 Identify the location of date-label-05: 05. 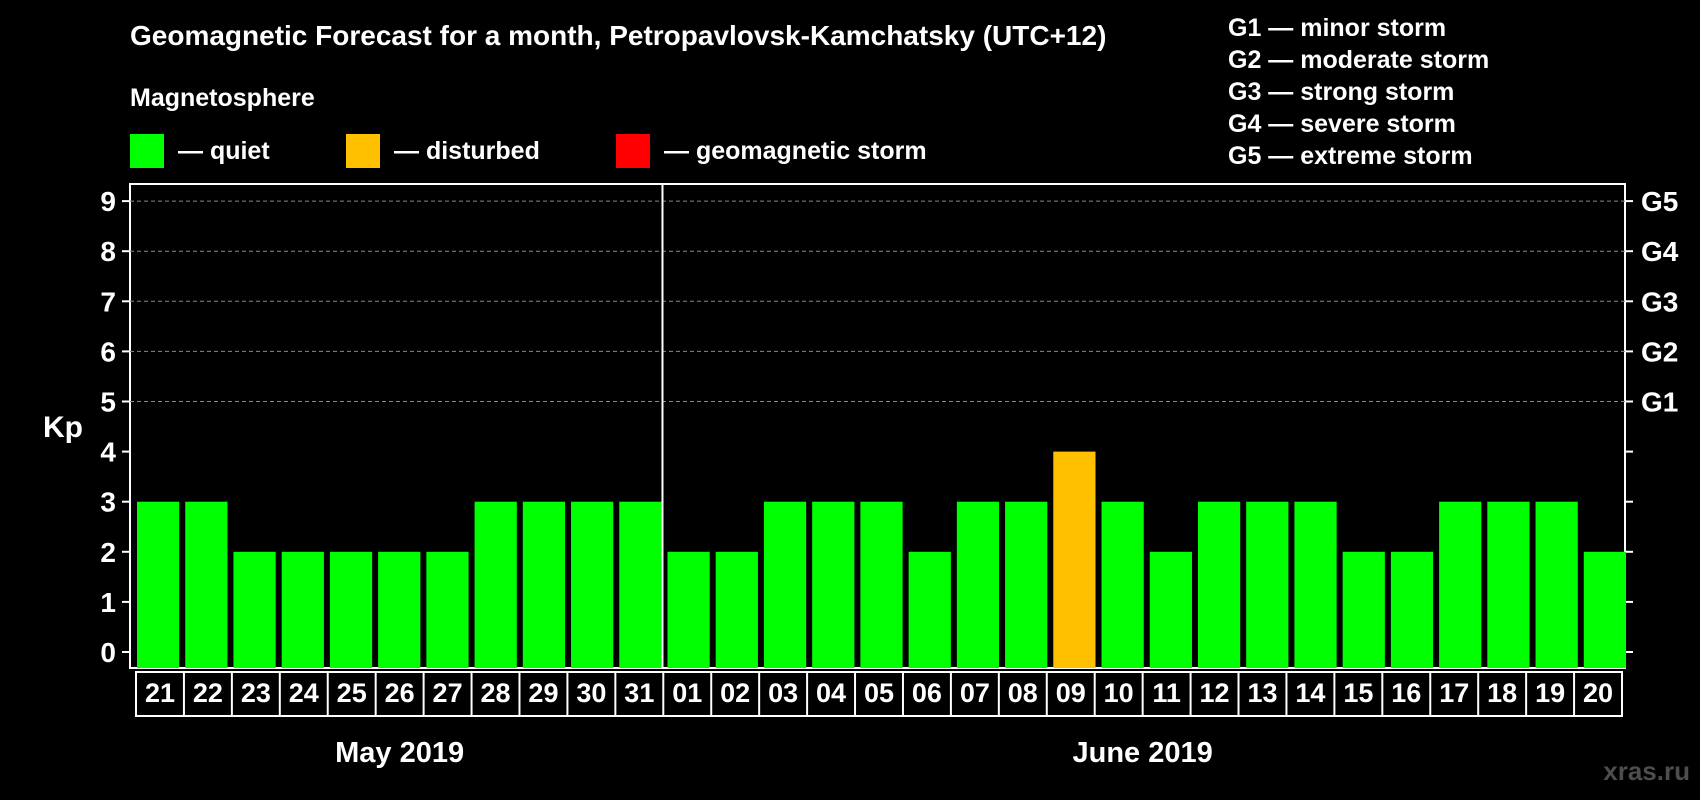
(879, 693).